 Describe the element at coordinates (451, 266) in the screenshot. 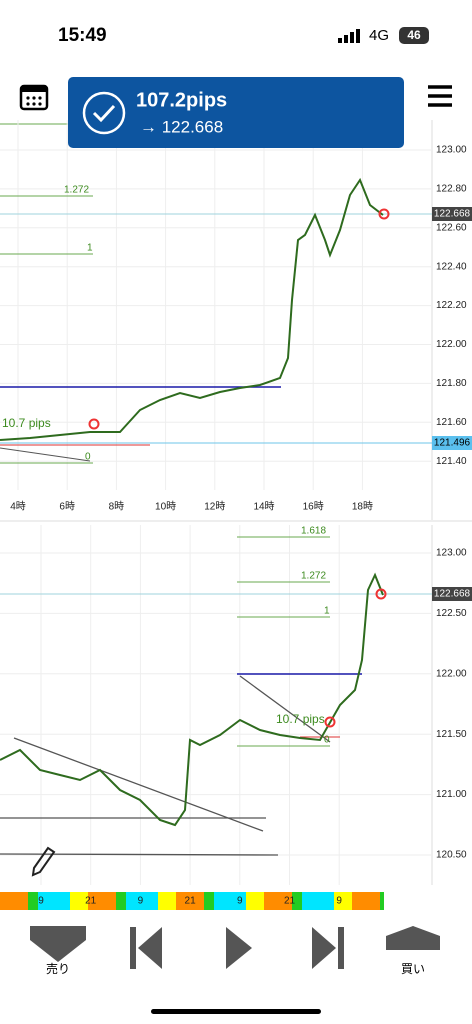

I see `y-label: 122.40` at that location.